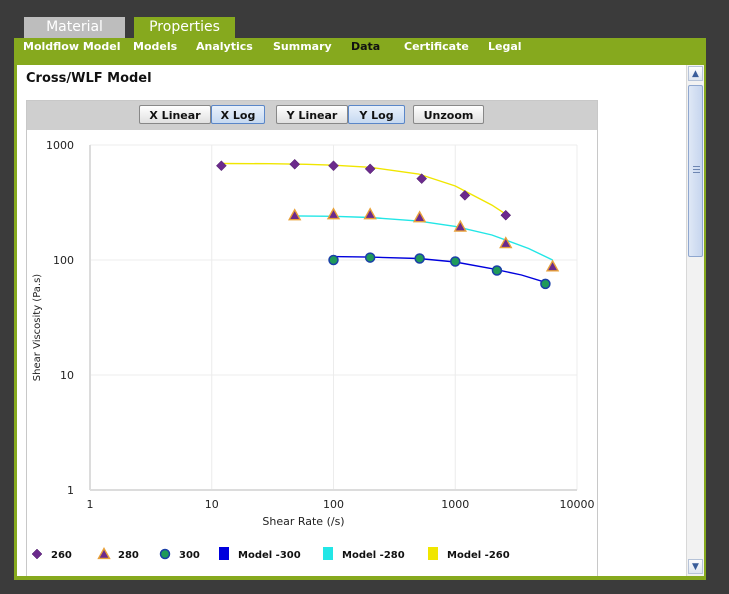  Describe the element at coordinates (175, 114) in the screenshot. I see `x-linear-button: X Linear` at that location.